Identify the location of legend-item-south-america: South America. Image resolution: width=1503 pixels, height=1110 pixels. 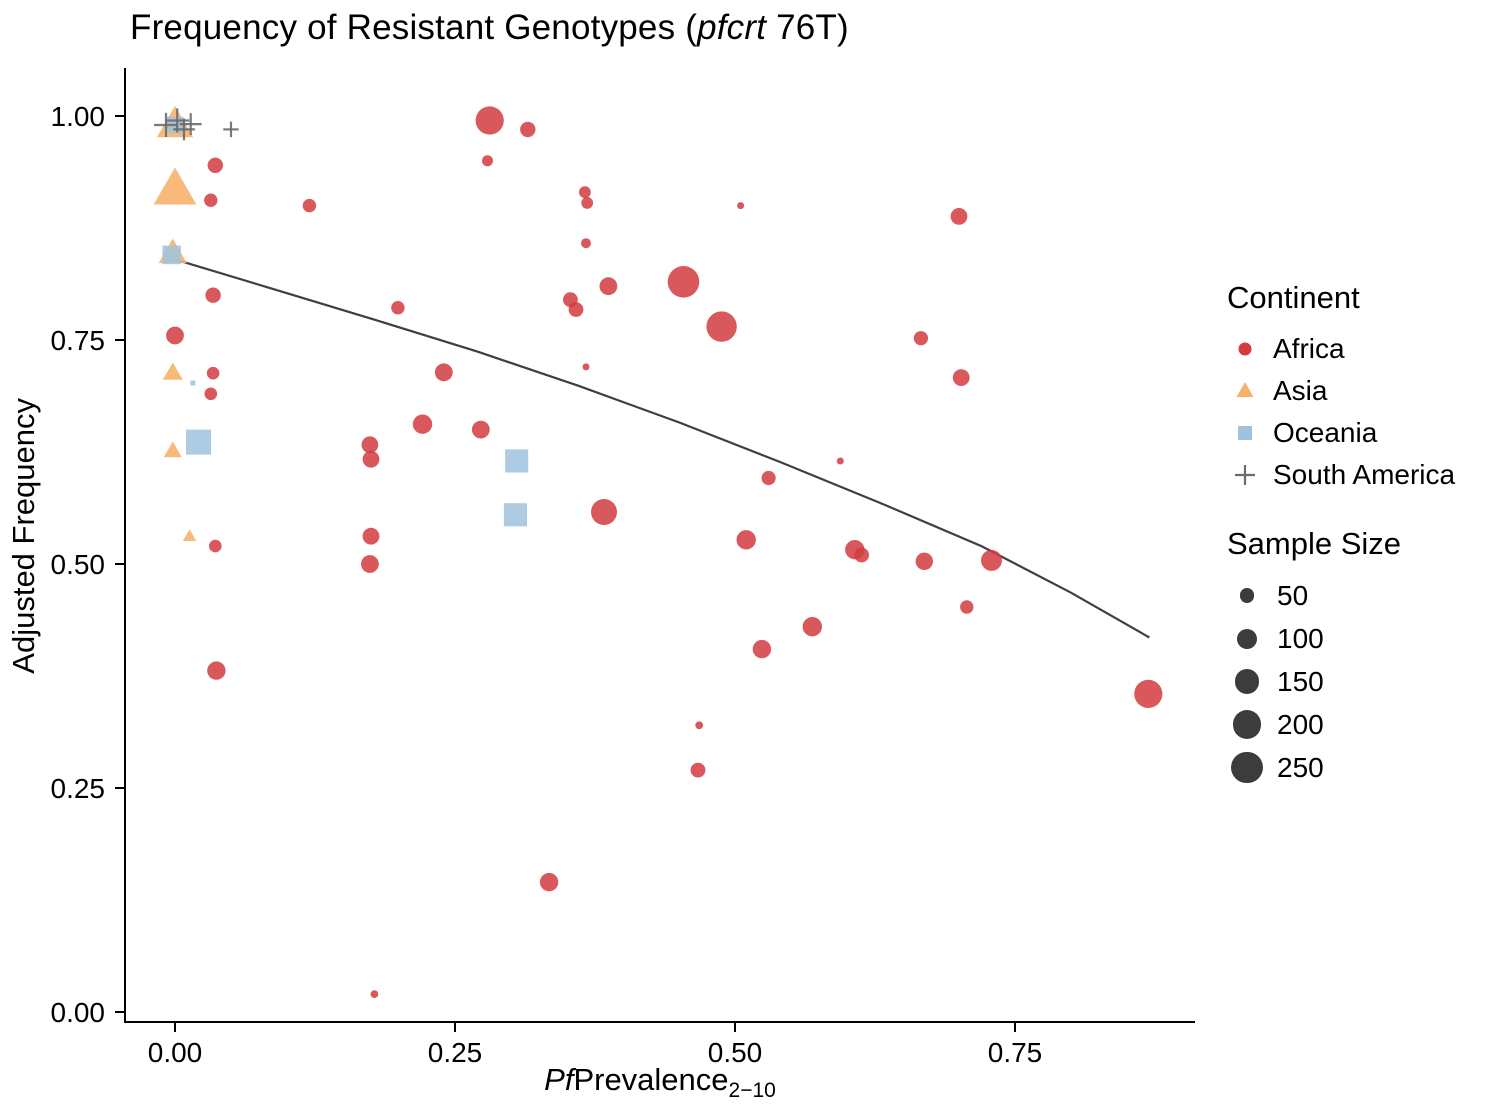
(1341, 475).